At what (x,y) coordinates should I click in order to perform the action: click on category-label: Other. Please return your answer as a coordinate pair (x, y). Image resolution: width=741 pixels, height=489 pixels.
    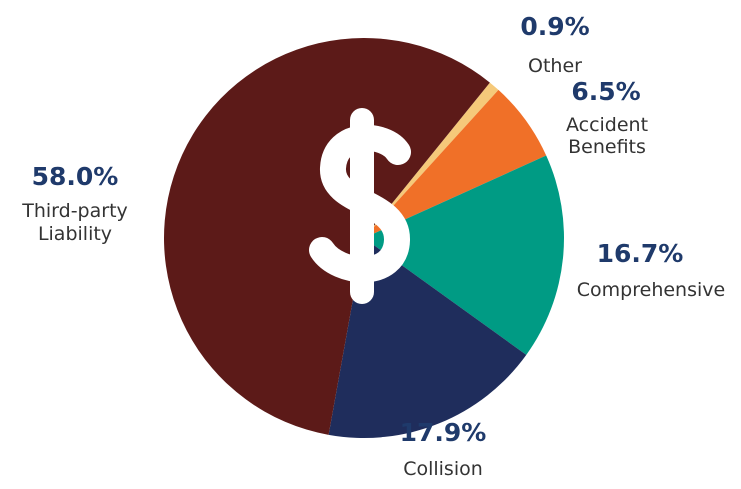
    Looking at the image, I should click on (555, 66).